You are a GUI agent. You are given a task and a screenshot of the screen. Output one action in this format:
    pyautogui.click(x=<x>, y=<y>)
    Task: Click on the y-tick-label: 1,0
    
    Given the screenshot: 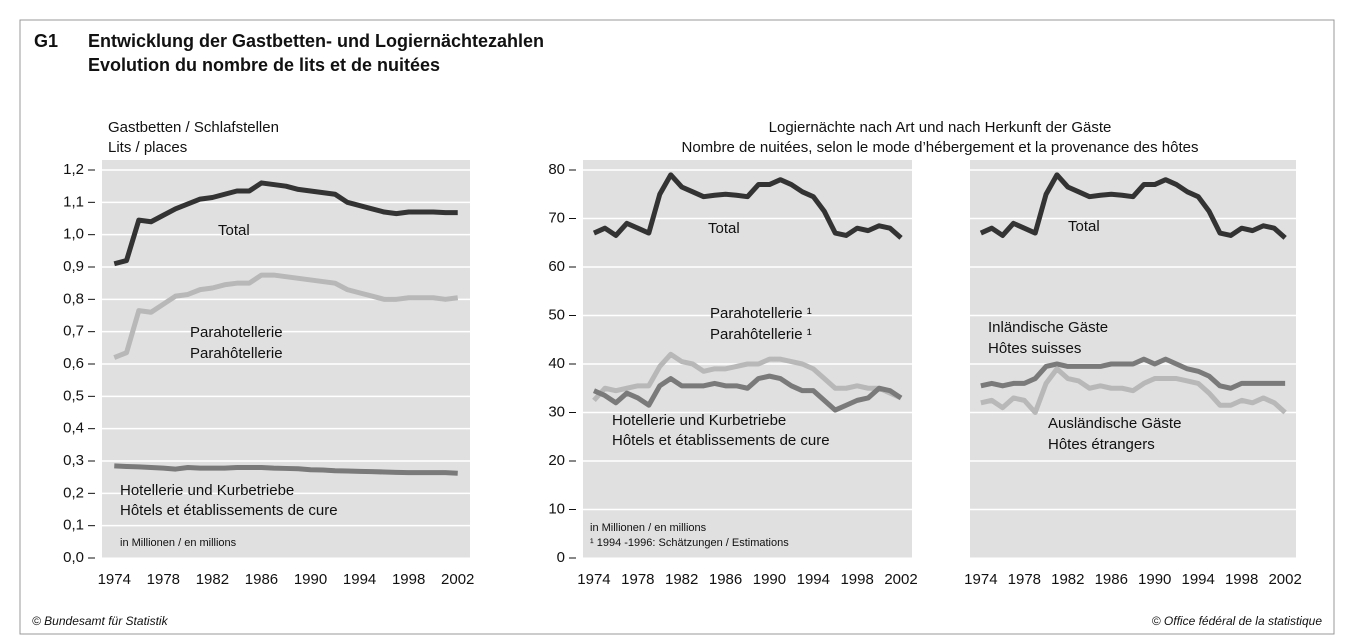 What is the action you would take?
    pyautogui.click(x=73, y=234)
    